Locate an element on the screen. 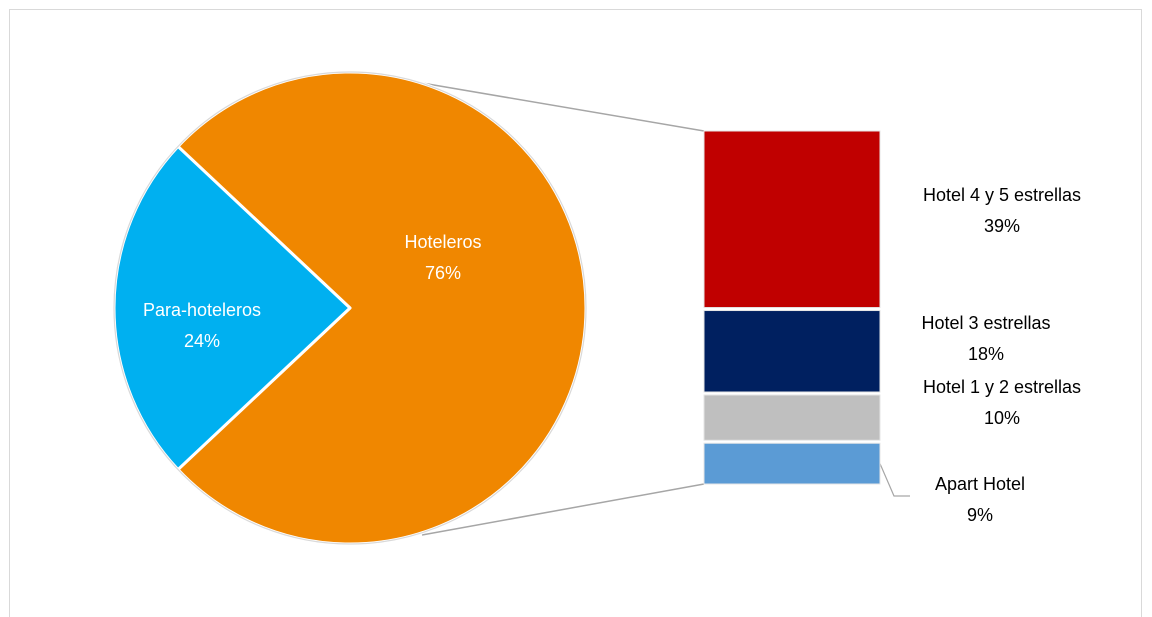  bar-segment-hotel-4-y-5-estrellas is located at coordinates (792, 219).